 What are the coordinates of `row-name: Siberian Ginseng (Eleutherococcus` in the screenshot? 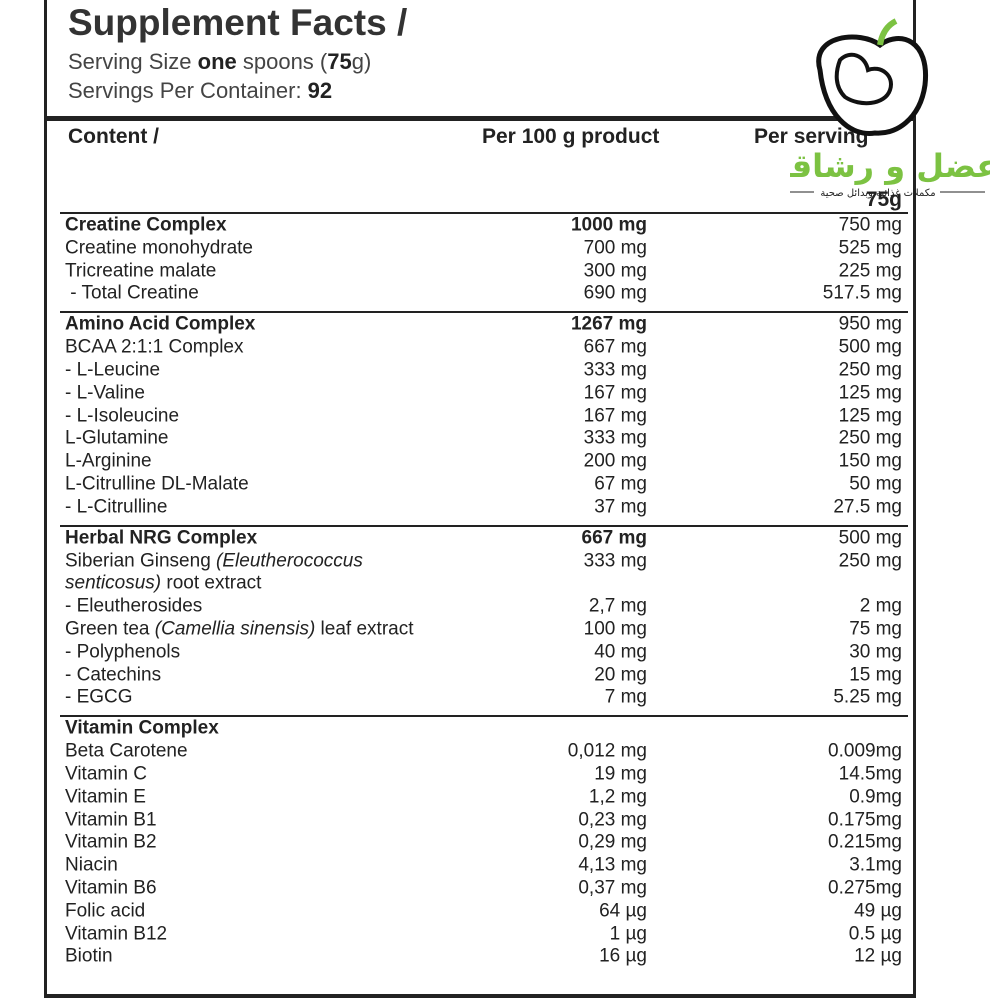 It's located at (214, 560).